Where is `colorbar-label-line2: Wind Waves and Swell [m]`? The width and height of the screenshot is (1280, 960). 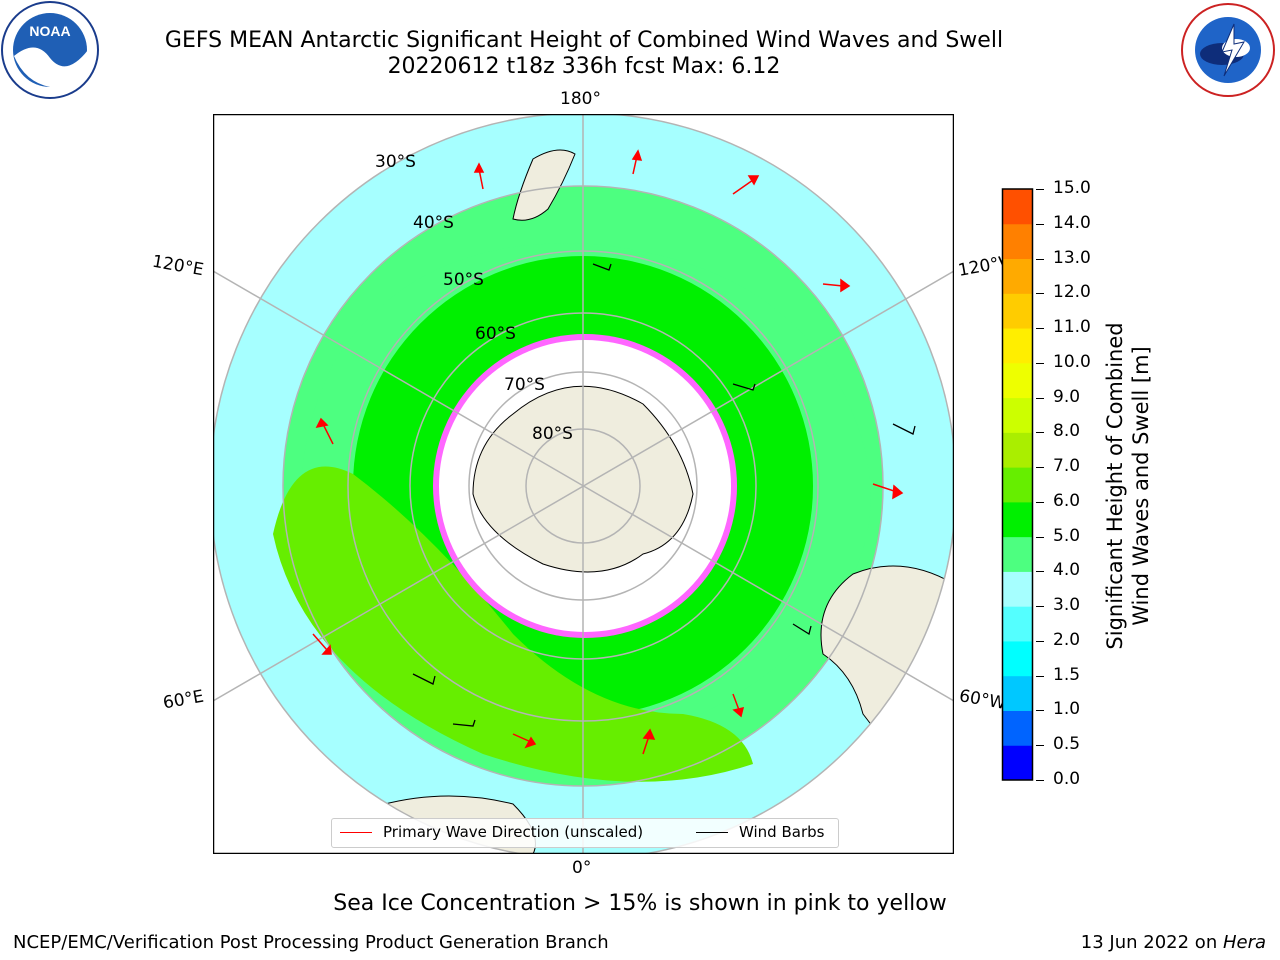 colorbar-label-line2: Wind Waves and Swell [m] is located at coordinates (1141, 486).